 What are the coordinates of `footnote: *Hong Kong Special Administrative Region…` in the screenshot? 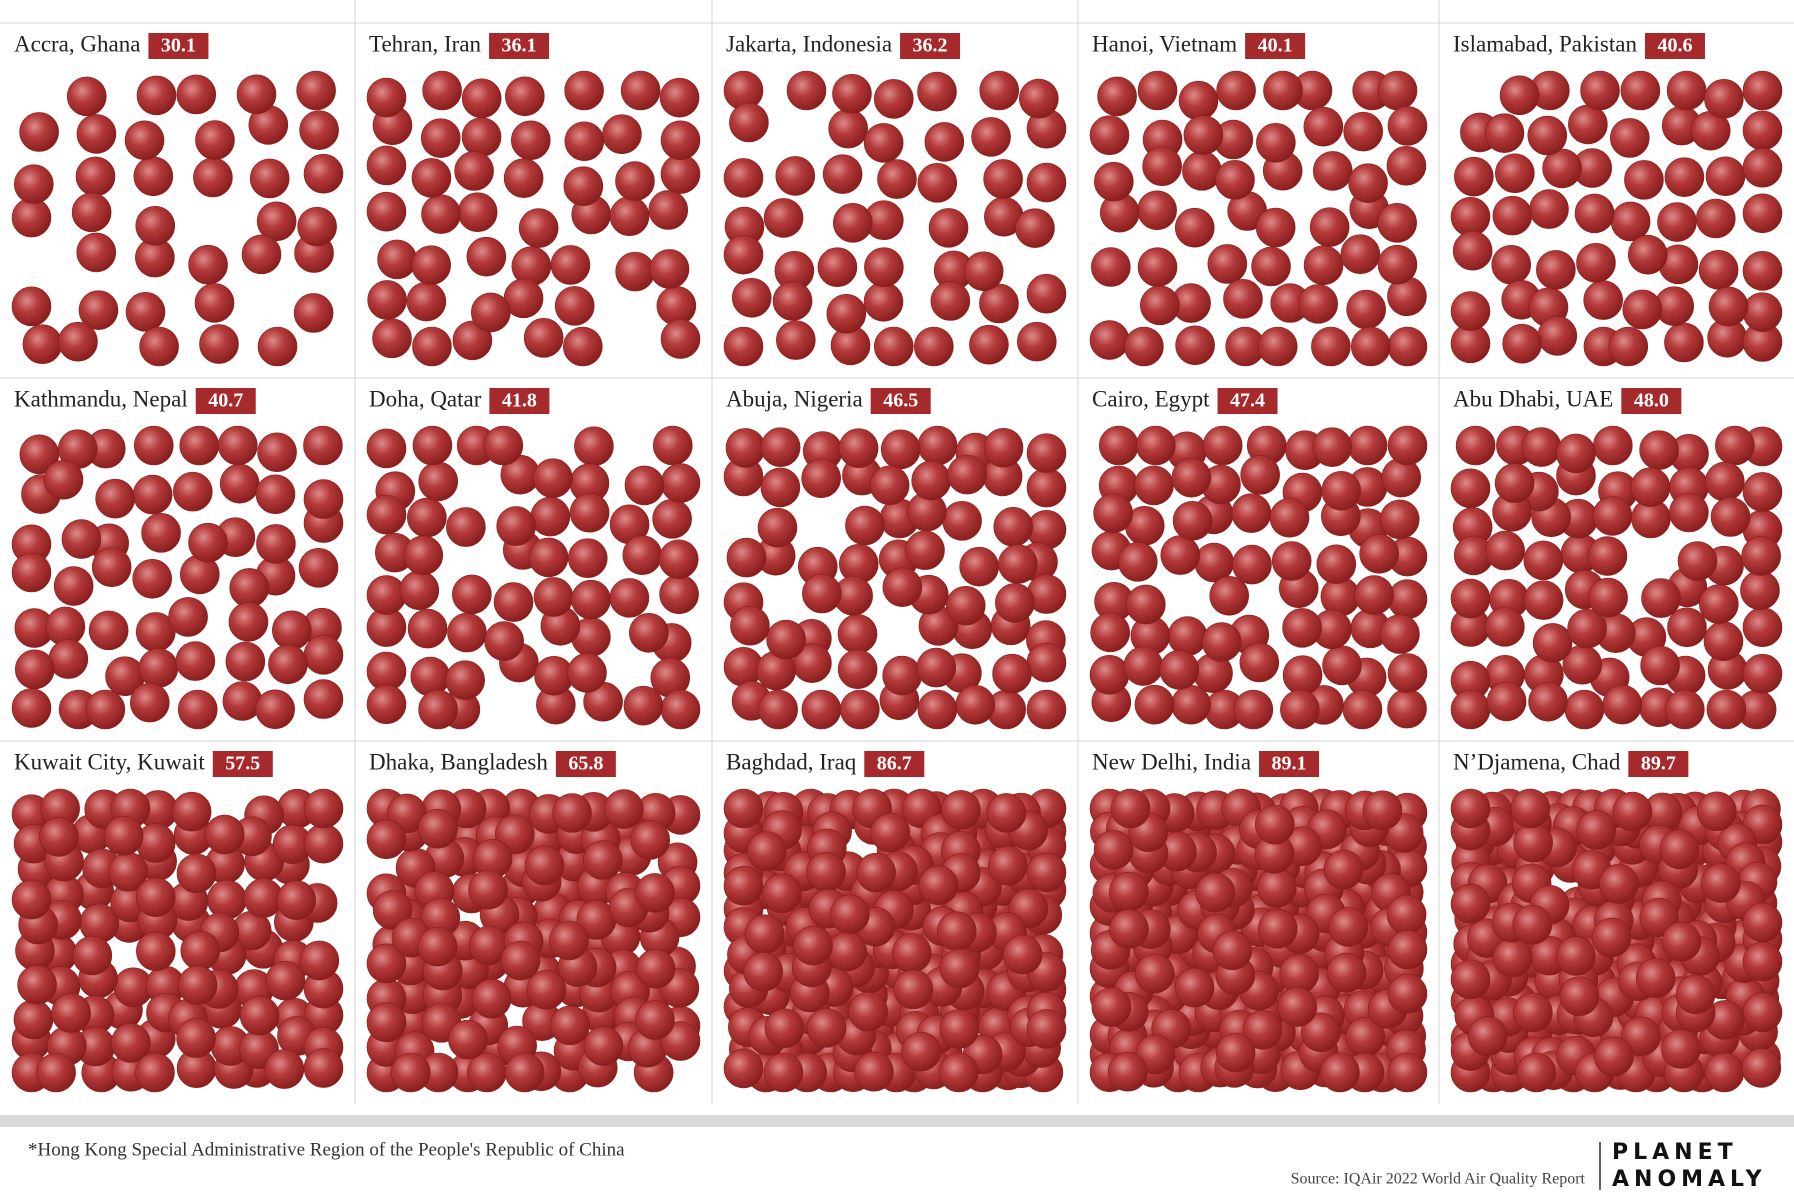 It's located at (326, 1149).